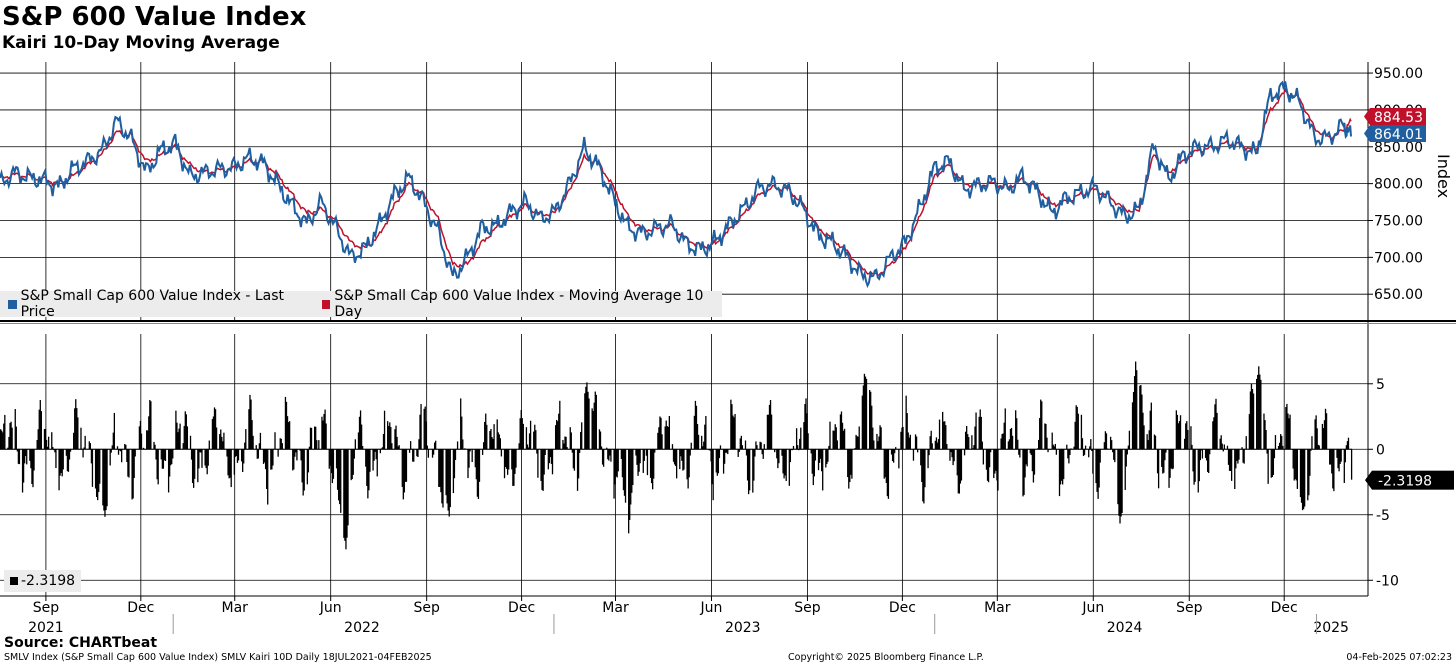 The image size is (1456, 665). I want to click on chart-subtitle: Kairi 10-Day Moving Average, so click(141, 43).